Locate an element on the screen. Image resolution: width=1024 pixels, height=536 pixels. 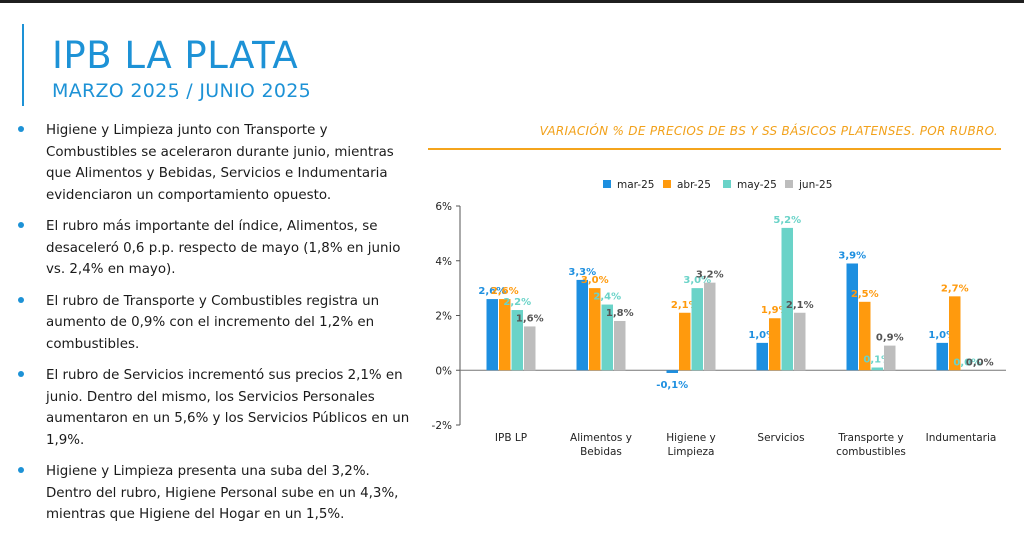
y-tick-label: 2% is located at coordinates (443, 317).